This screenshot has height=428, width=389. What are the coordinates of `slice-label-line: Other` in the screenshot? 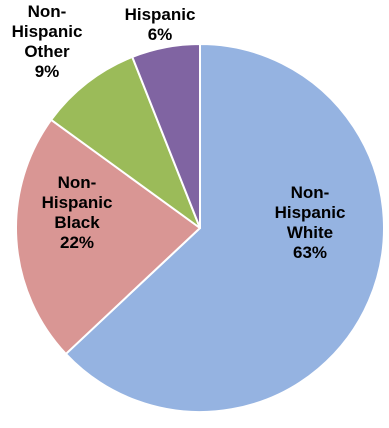 It's located at (47, 51).